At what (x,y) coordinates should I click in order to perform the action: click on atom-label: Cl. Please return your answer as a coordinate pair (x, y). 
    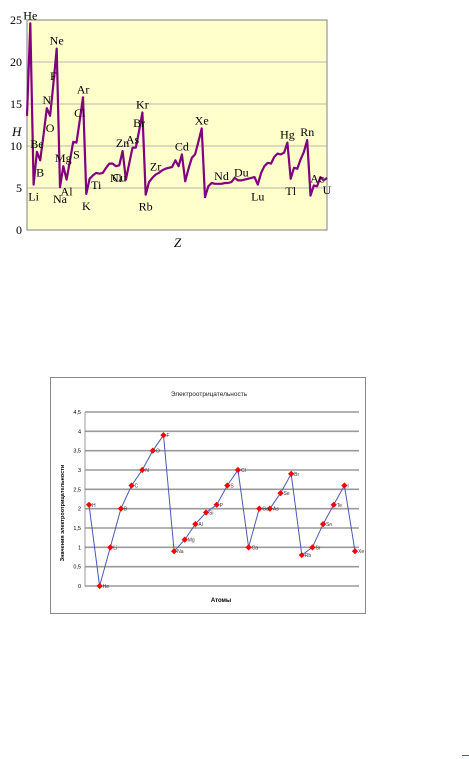
    Looking at the image, I should click on (243, 471).